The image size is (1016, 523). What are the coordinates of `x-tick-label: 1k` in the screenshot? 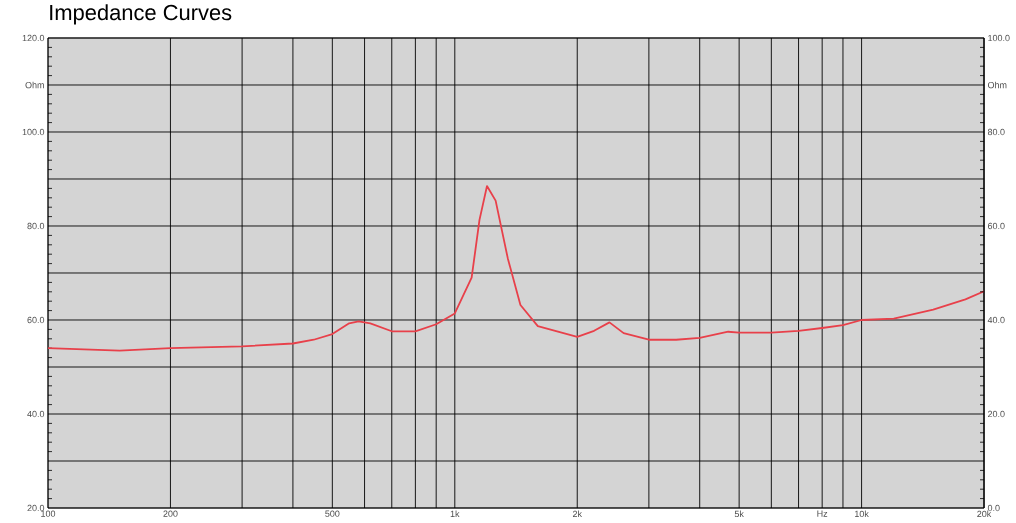 It's located at (455, 514).